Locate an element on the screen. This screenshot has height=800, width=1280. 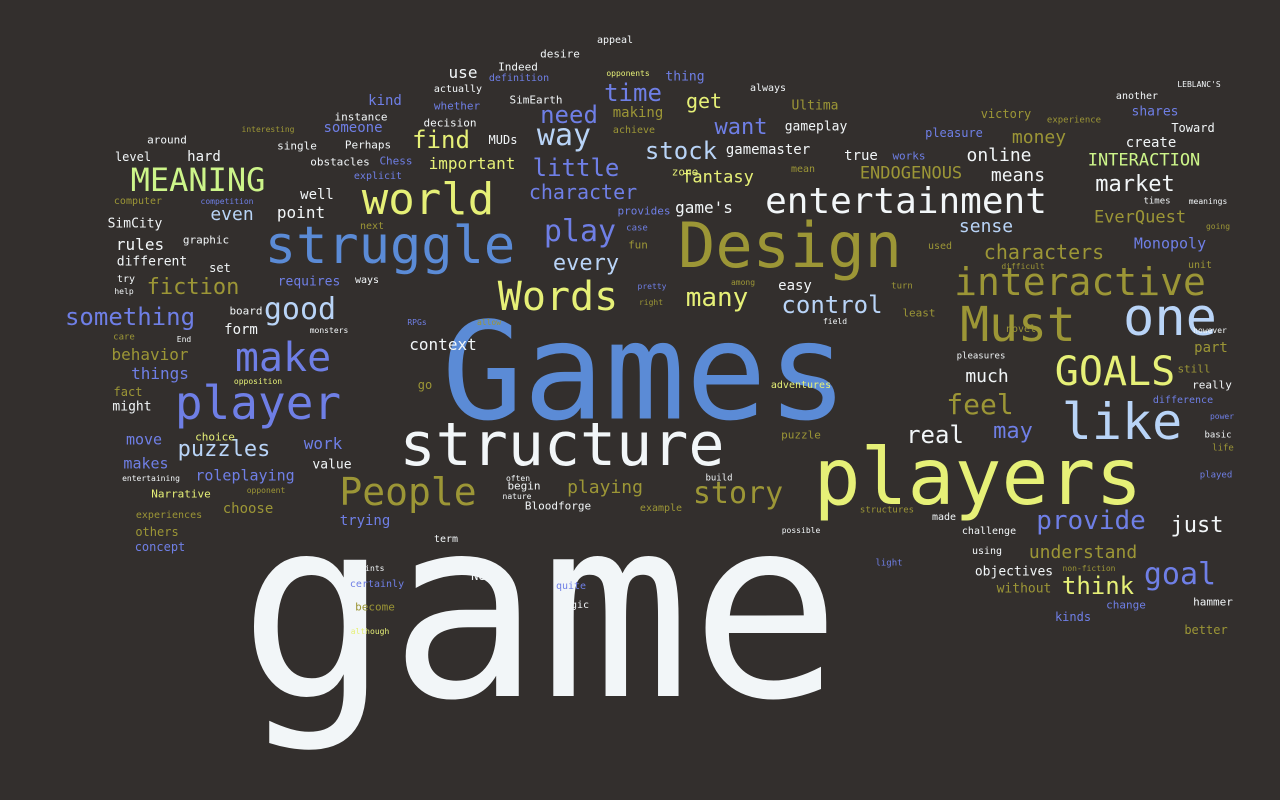
word-others: others is located at coordinates (157, 532).